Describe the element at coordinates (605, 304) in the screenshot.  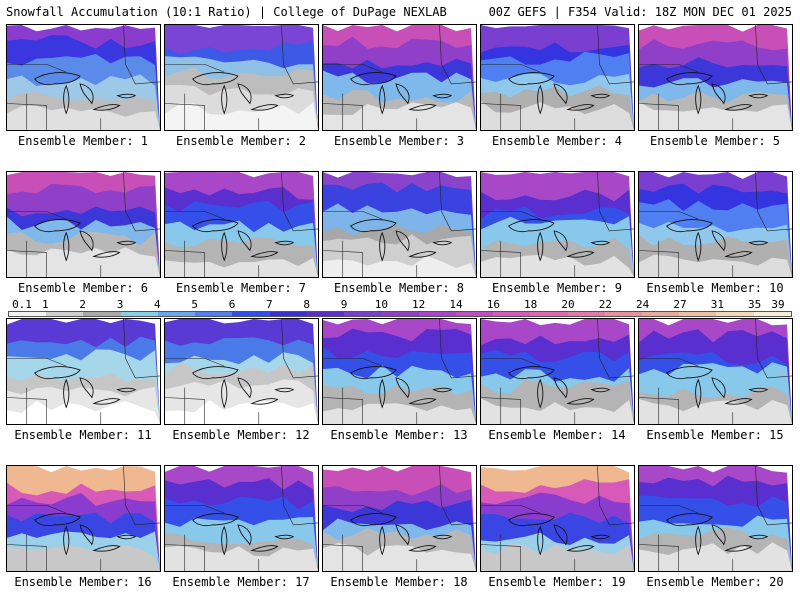
I see `colorbar-tick-label: 22` at that location.